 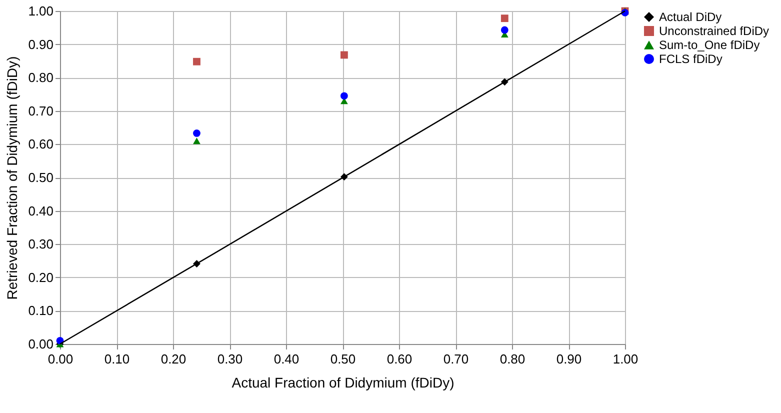 What do you see at coordinates (513, 359) in the screenshot?
I see `x-tick-label: 0.80` at bounding box center [513, 359].